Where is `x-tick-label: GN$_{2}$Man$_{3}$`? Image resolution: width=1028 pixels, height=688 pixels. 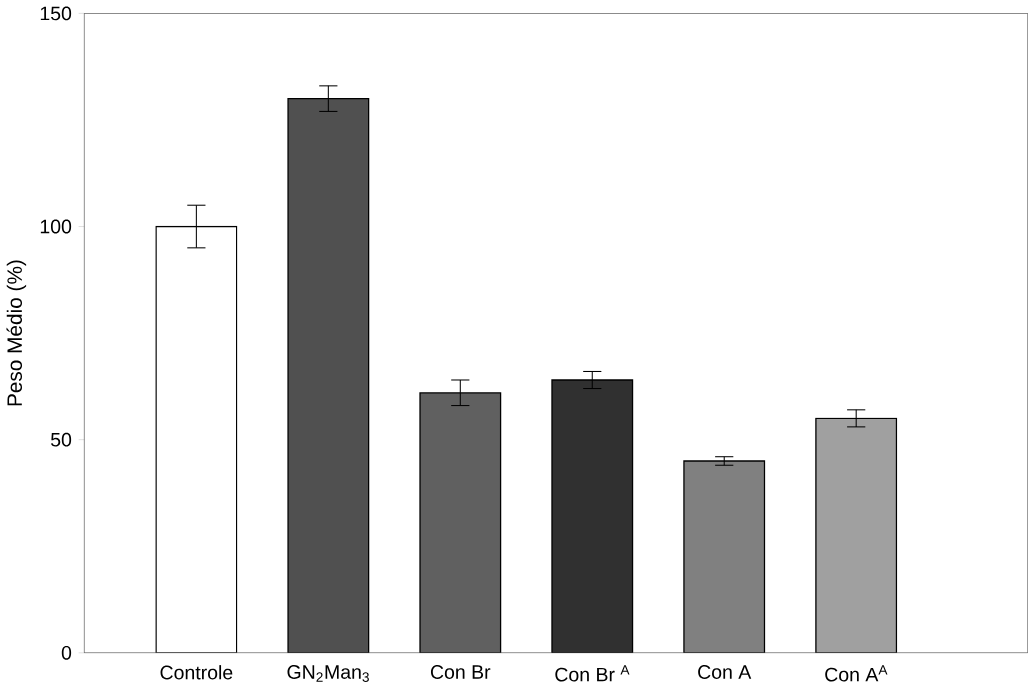
x-tick-label: GN$_{2}$Man$_{3}$ is located at coordinates (328, 673).